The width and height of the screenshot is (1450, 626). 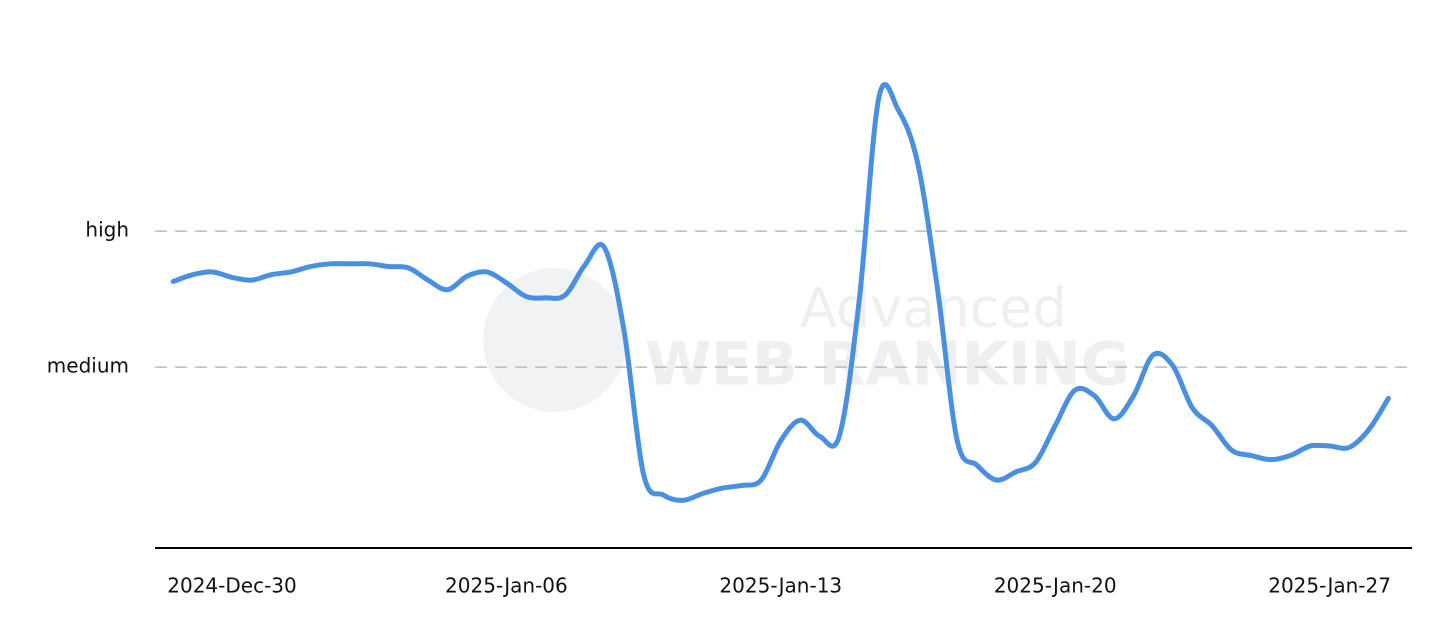 What do you see at coordinates (1055, 586) in the screenshot?
I see `x-tick-label: 2025-Jan-20` at bounding box center [1055, 586].